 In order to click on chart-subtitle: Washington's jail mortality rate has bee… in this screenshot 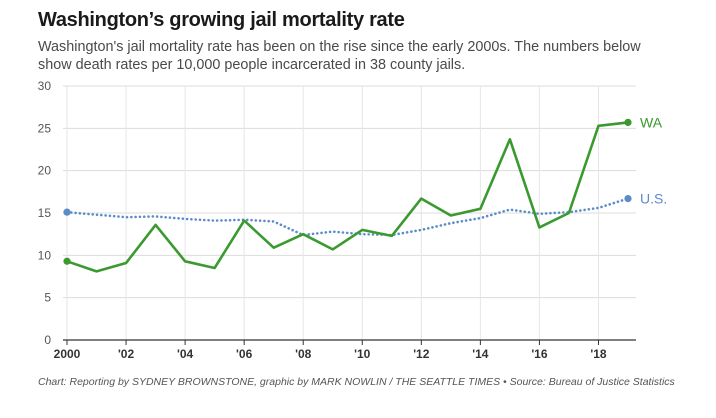, I will do `click(339, 56)`.